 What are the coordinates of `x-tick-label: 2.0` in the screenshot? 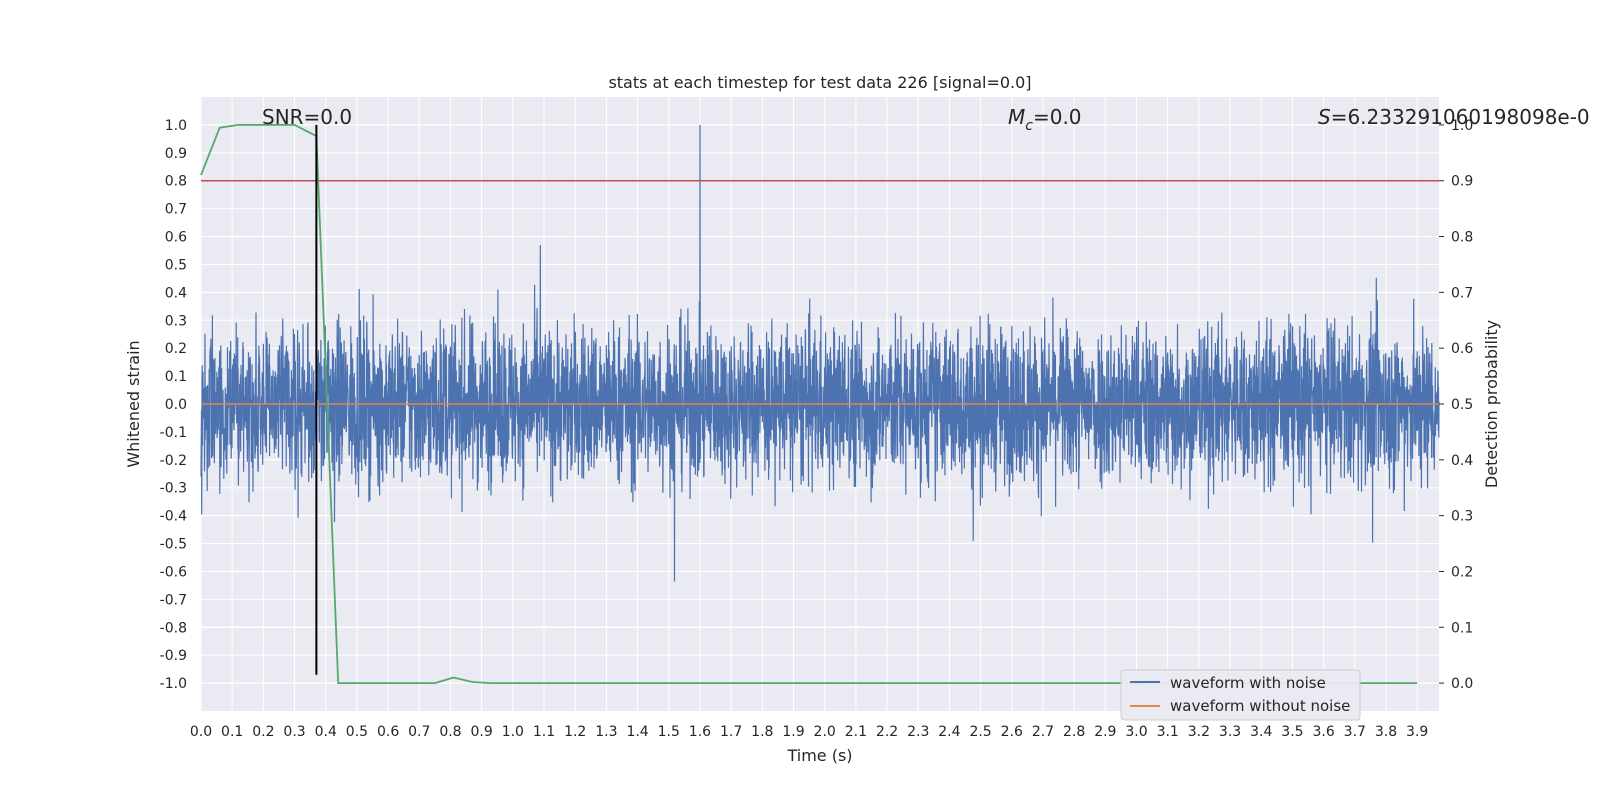 It's located at (825, 732).